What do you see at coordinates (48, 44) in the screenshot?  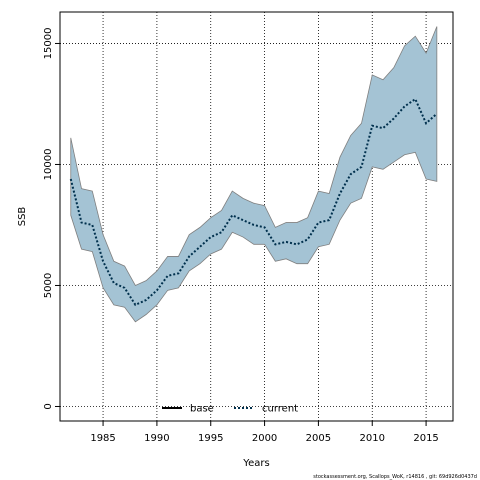 I see `y-tick-label-15000: 15000` at bounding box center [48, 44].